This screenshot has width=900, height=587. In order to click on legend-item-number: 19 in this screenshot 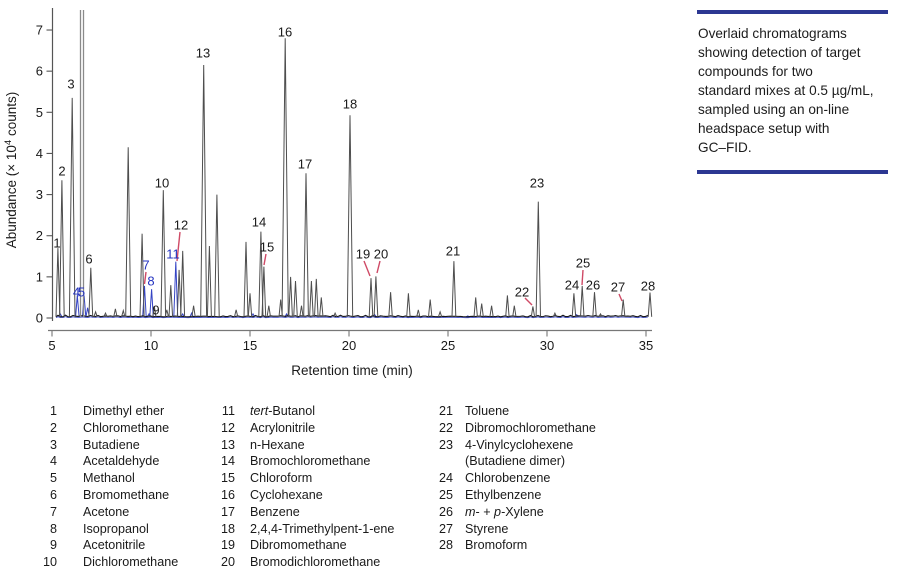, I will do `click(227, 545)`.